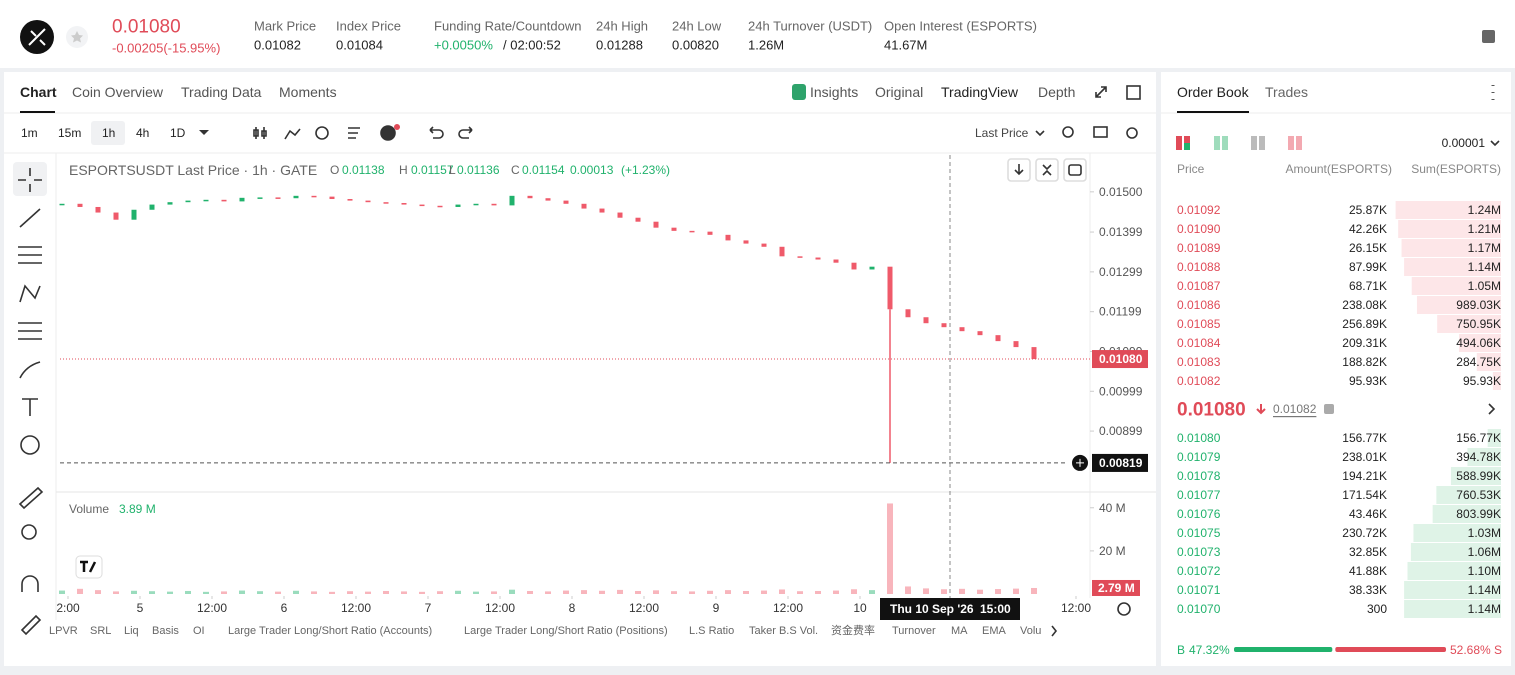  I want to click on ob-price: 0.01080, so click(1199, 438).